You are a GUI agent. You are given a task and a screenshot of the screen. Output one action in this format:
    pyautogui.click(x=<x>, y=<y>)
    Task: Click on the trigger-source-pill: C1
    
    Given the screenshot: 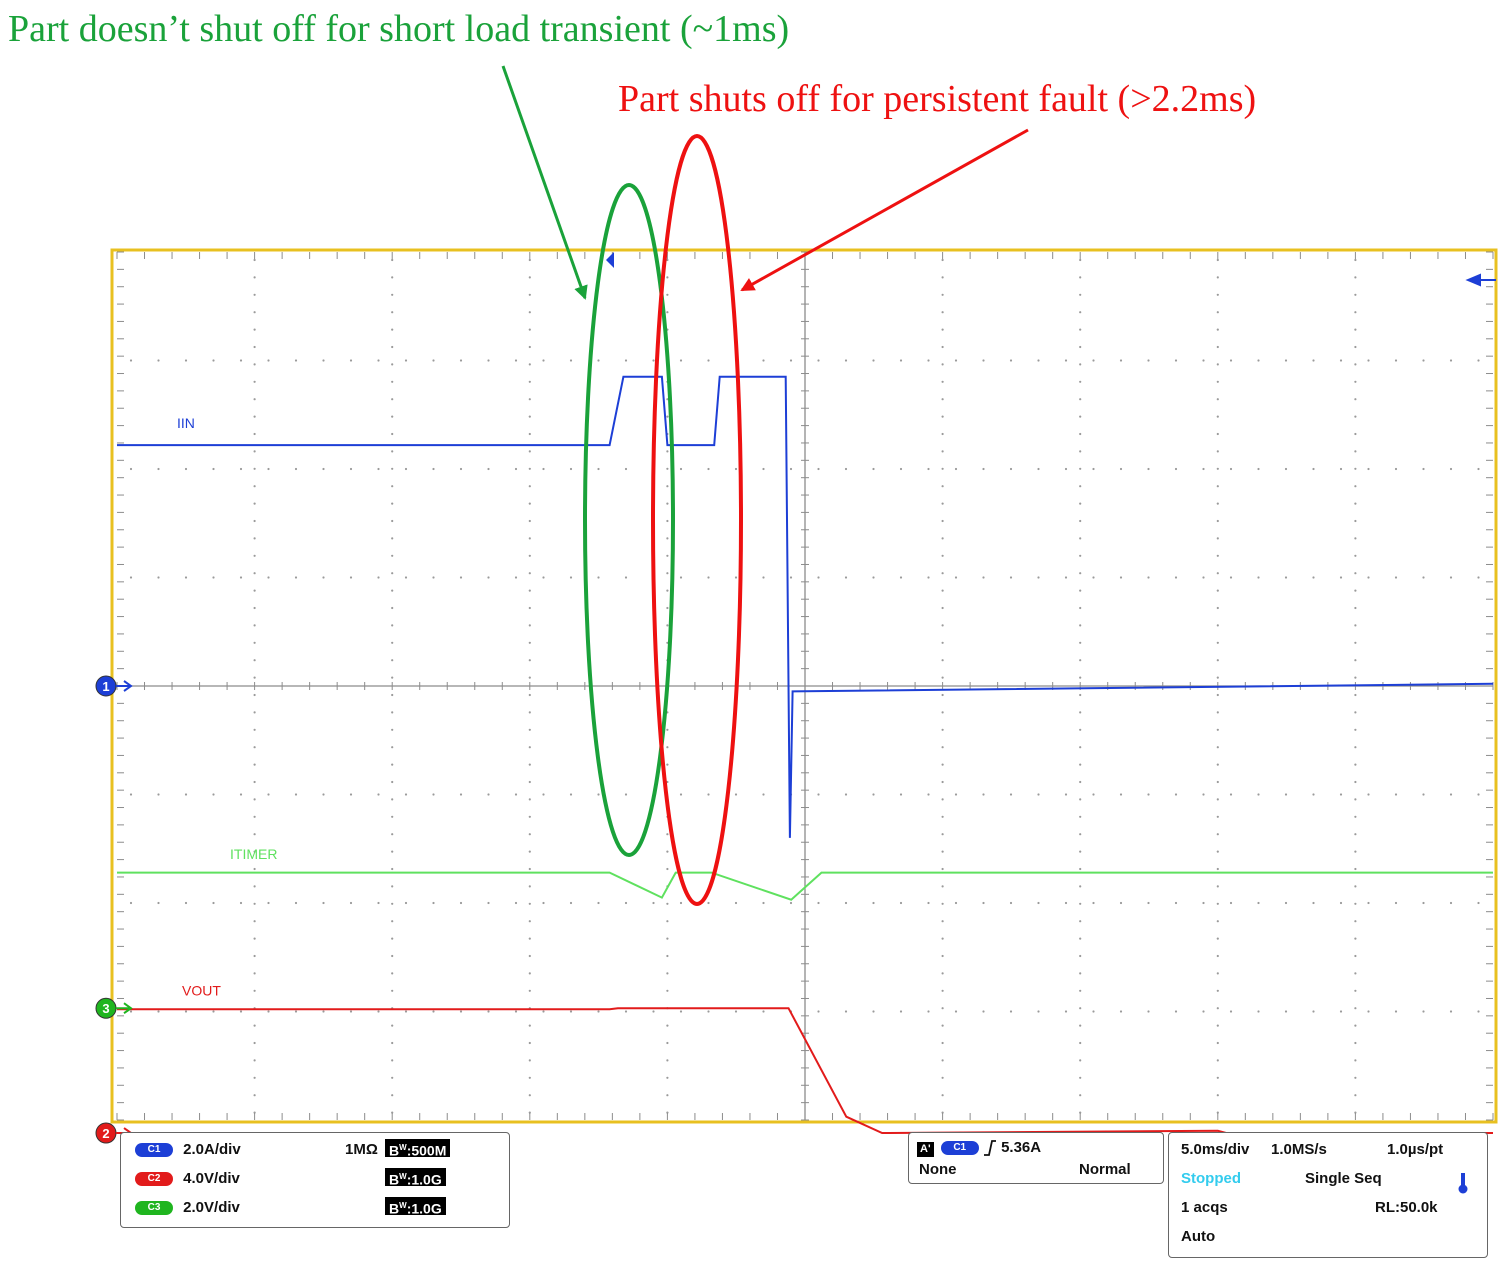 What is the action you would take?
    pyautogui.click(x=959, y=1148)
    